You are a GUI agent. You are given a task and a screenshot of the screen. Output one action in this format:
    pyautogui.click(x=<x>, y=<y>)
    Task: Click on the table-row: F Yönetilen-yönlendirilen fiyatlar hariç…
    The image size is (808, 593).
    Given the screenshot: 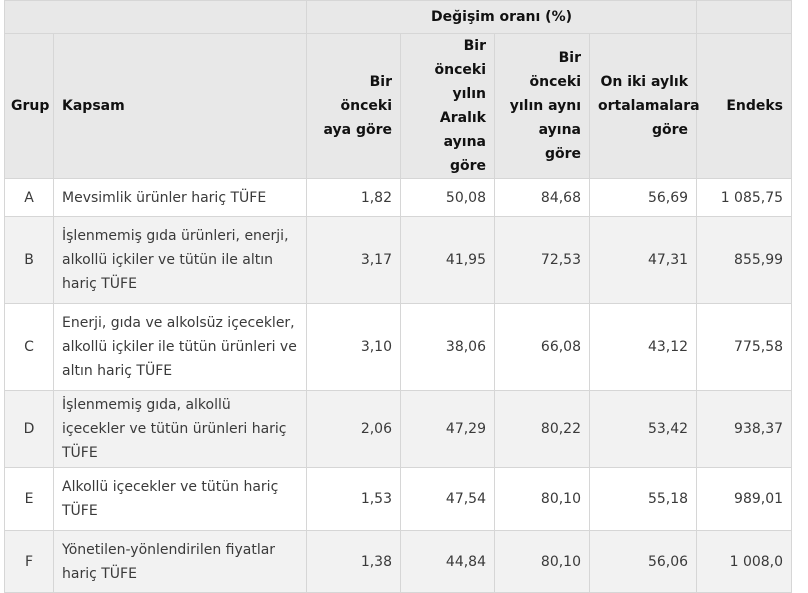 What is the action you would take?
    pyautogui.click(x=398, y=561)
    